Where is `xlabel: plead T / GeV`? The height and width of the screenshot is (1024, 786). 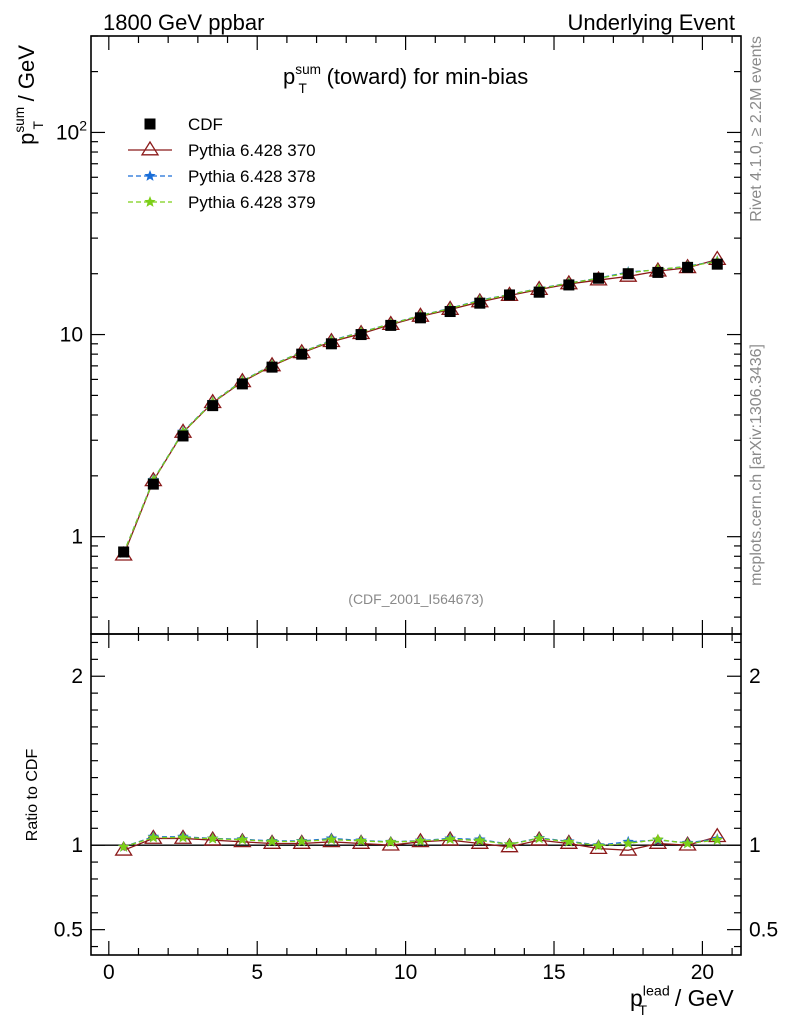 xlabel: plead T / GeV is located at coordinates (682, 1002).